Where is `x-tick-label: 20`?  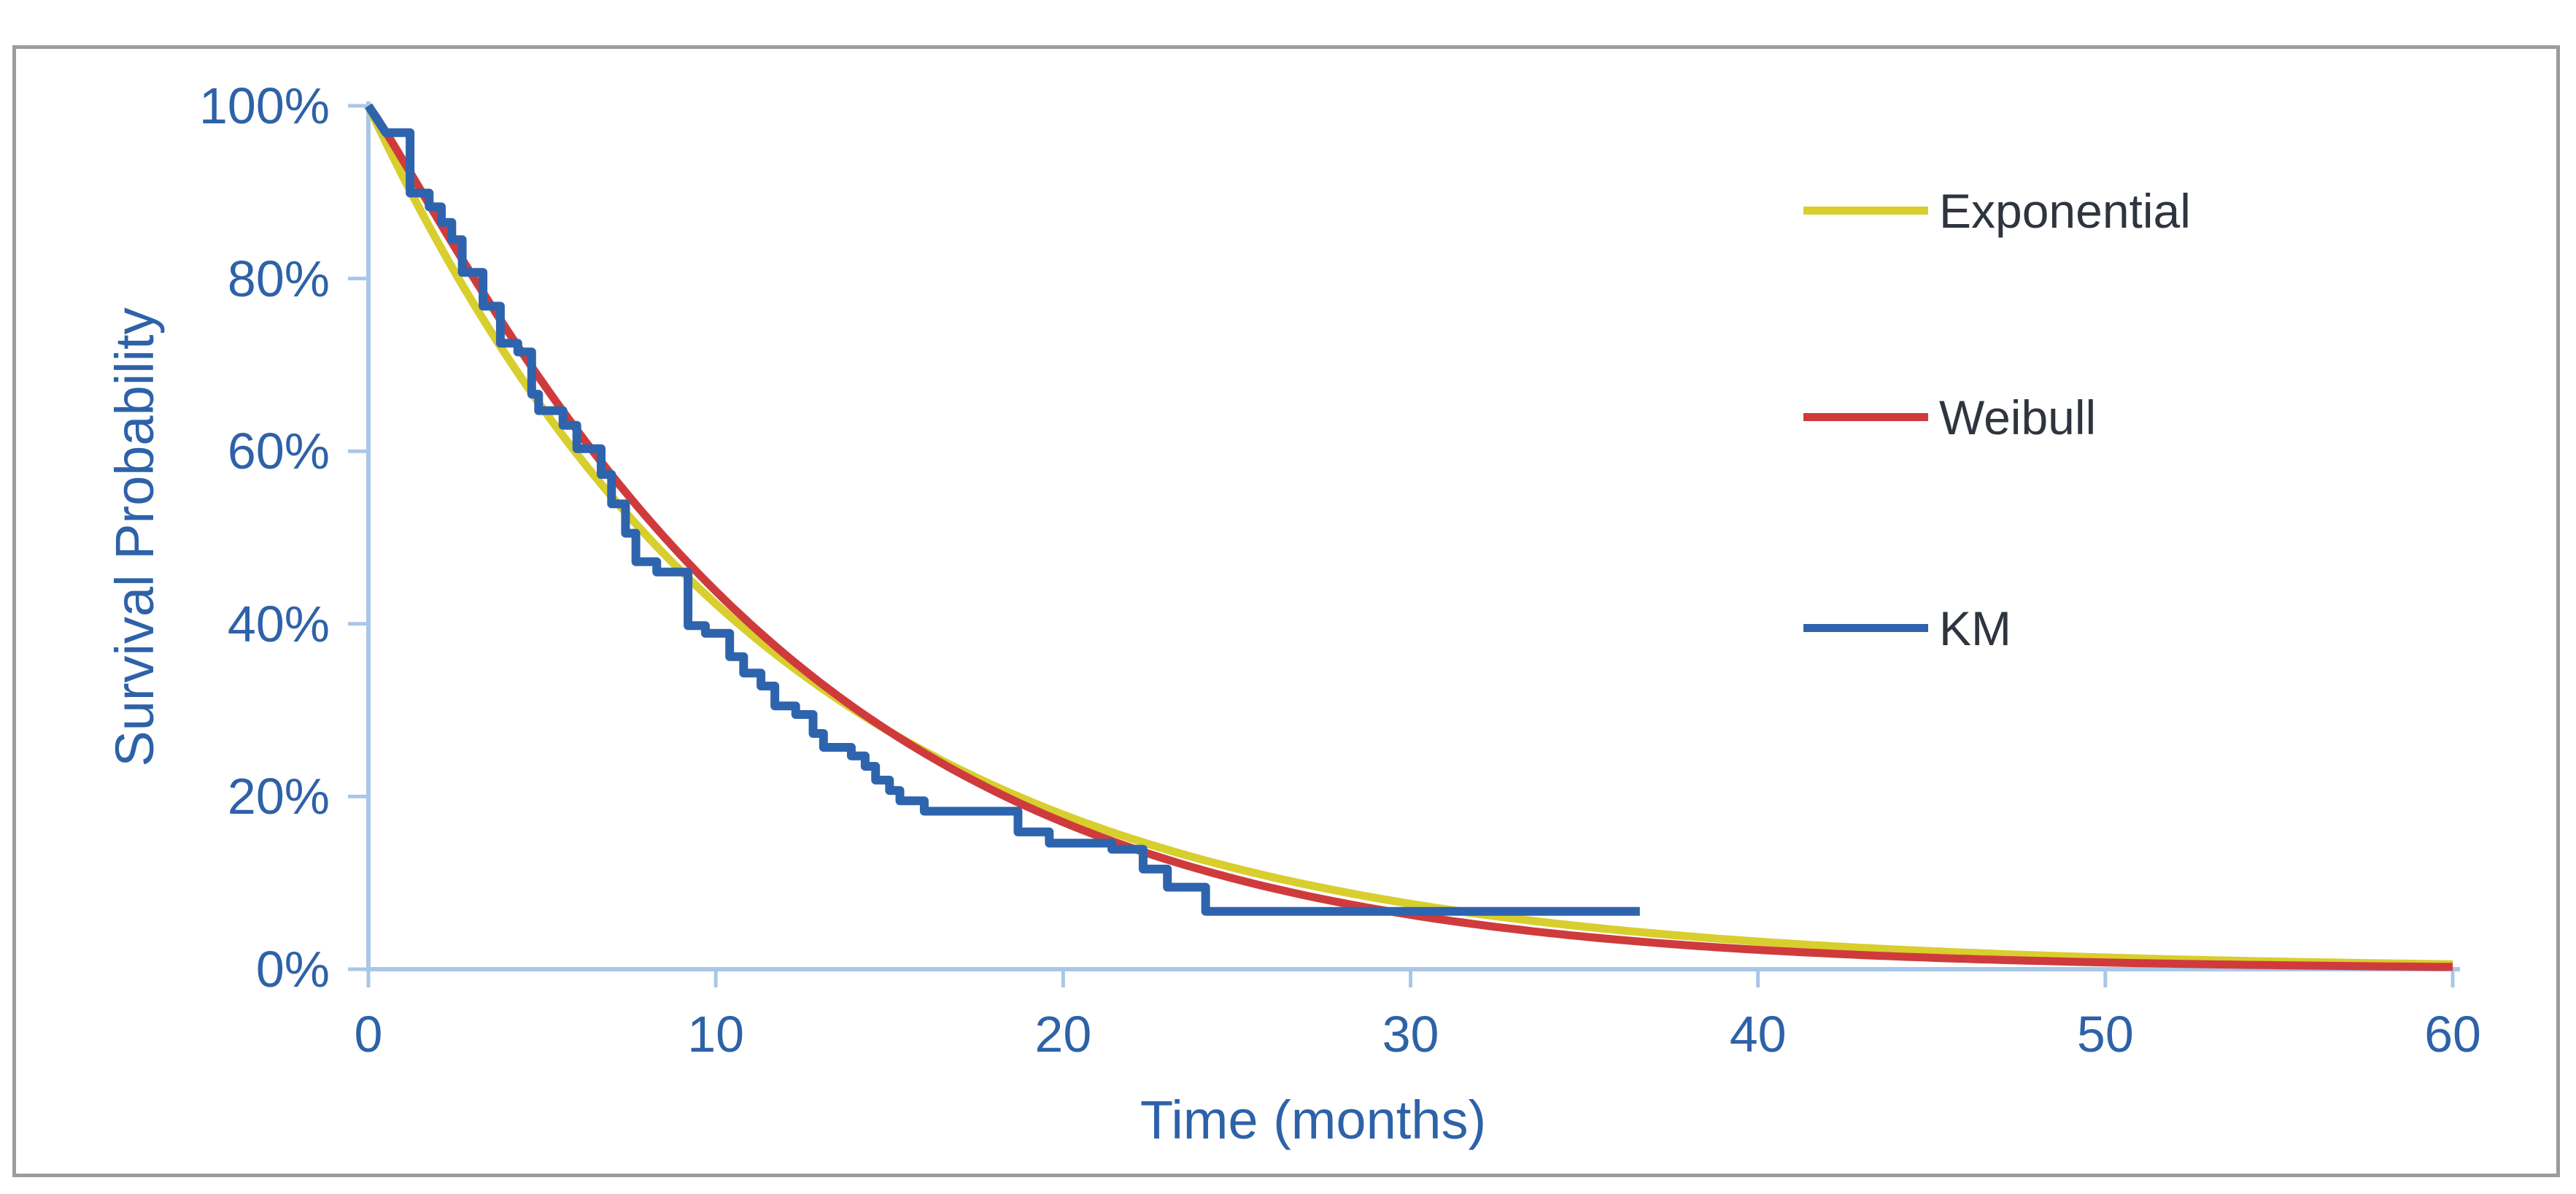
x-tick-label: 20 is located at coordinates (1063, 1034).